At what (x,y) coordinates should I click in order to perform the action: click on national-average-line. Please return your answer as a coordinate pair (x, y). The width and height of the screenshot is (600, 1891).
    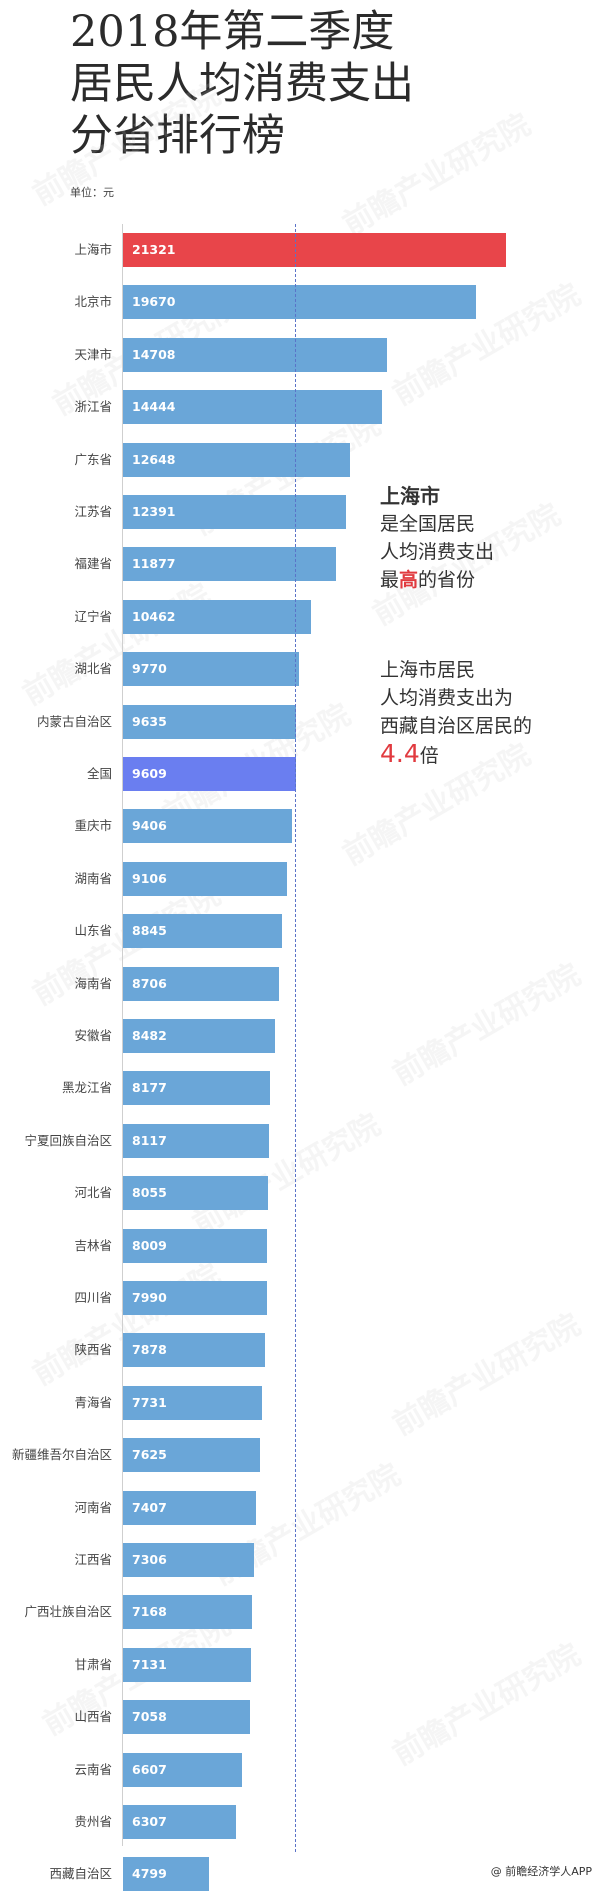
    Looking at the image, I should click on (295, 1038).